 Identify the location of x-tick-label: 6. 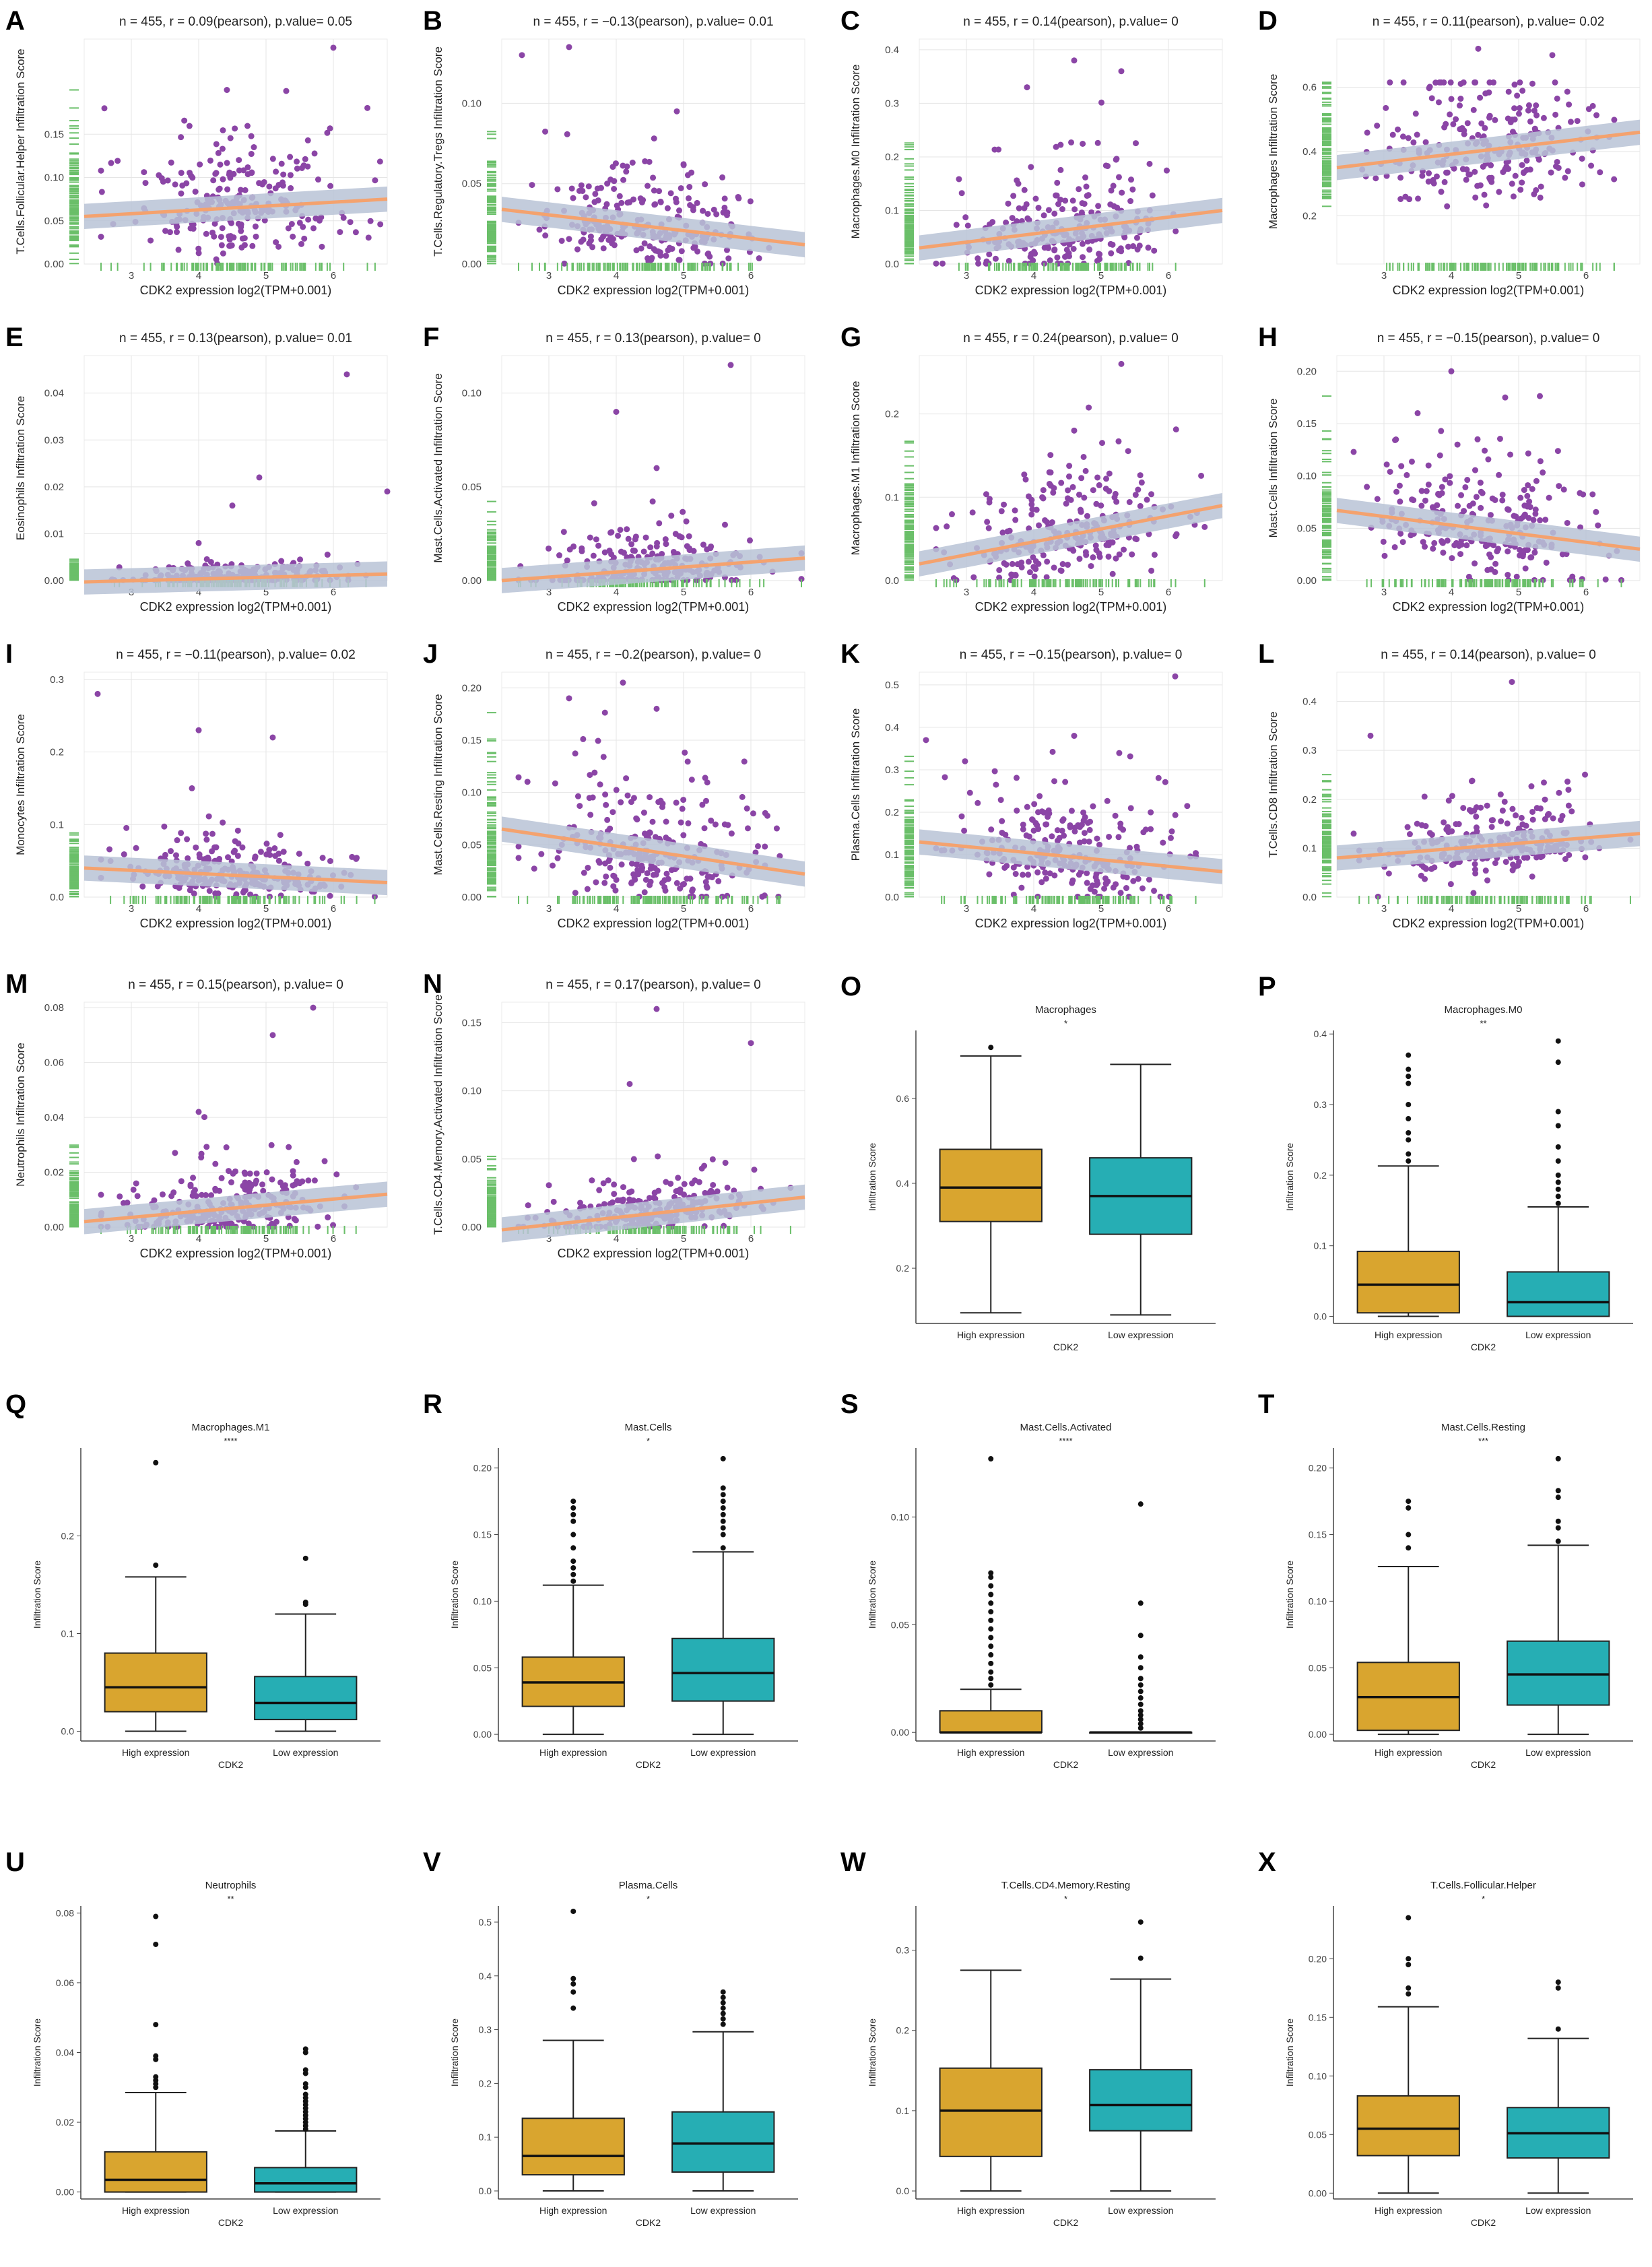
(1168, 593).